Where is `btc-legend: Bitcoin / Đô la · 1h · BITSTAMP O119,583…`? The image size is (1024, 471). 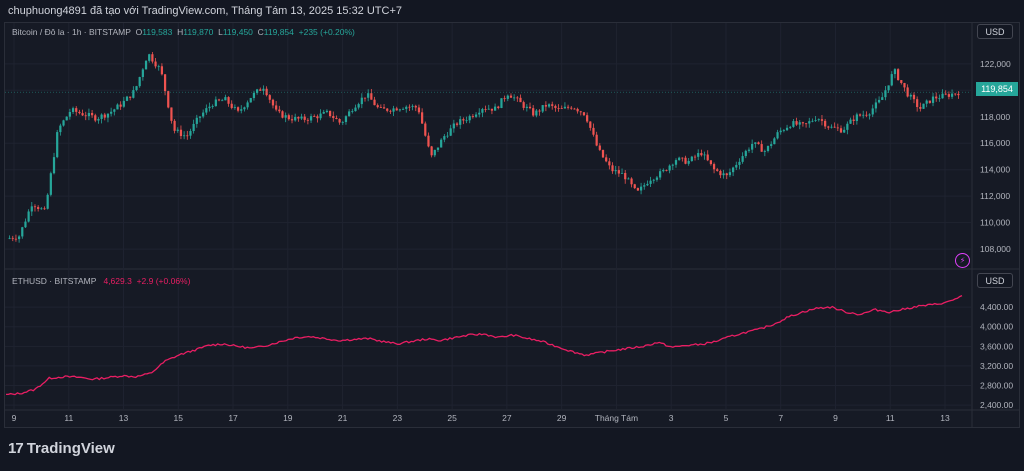 btc-legend: Bitcoin / Đô la · 1h · BITSTAMP O119,583… is located at coordinates (183, 32).